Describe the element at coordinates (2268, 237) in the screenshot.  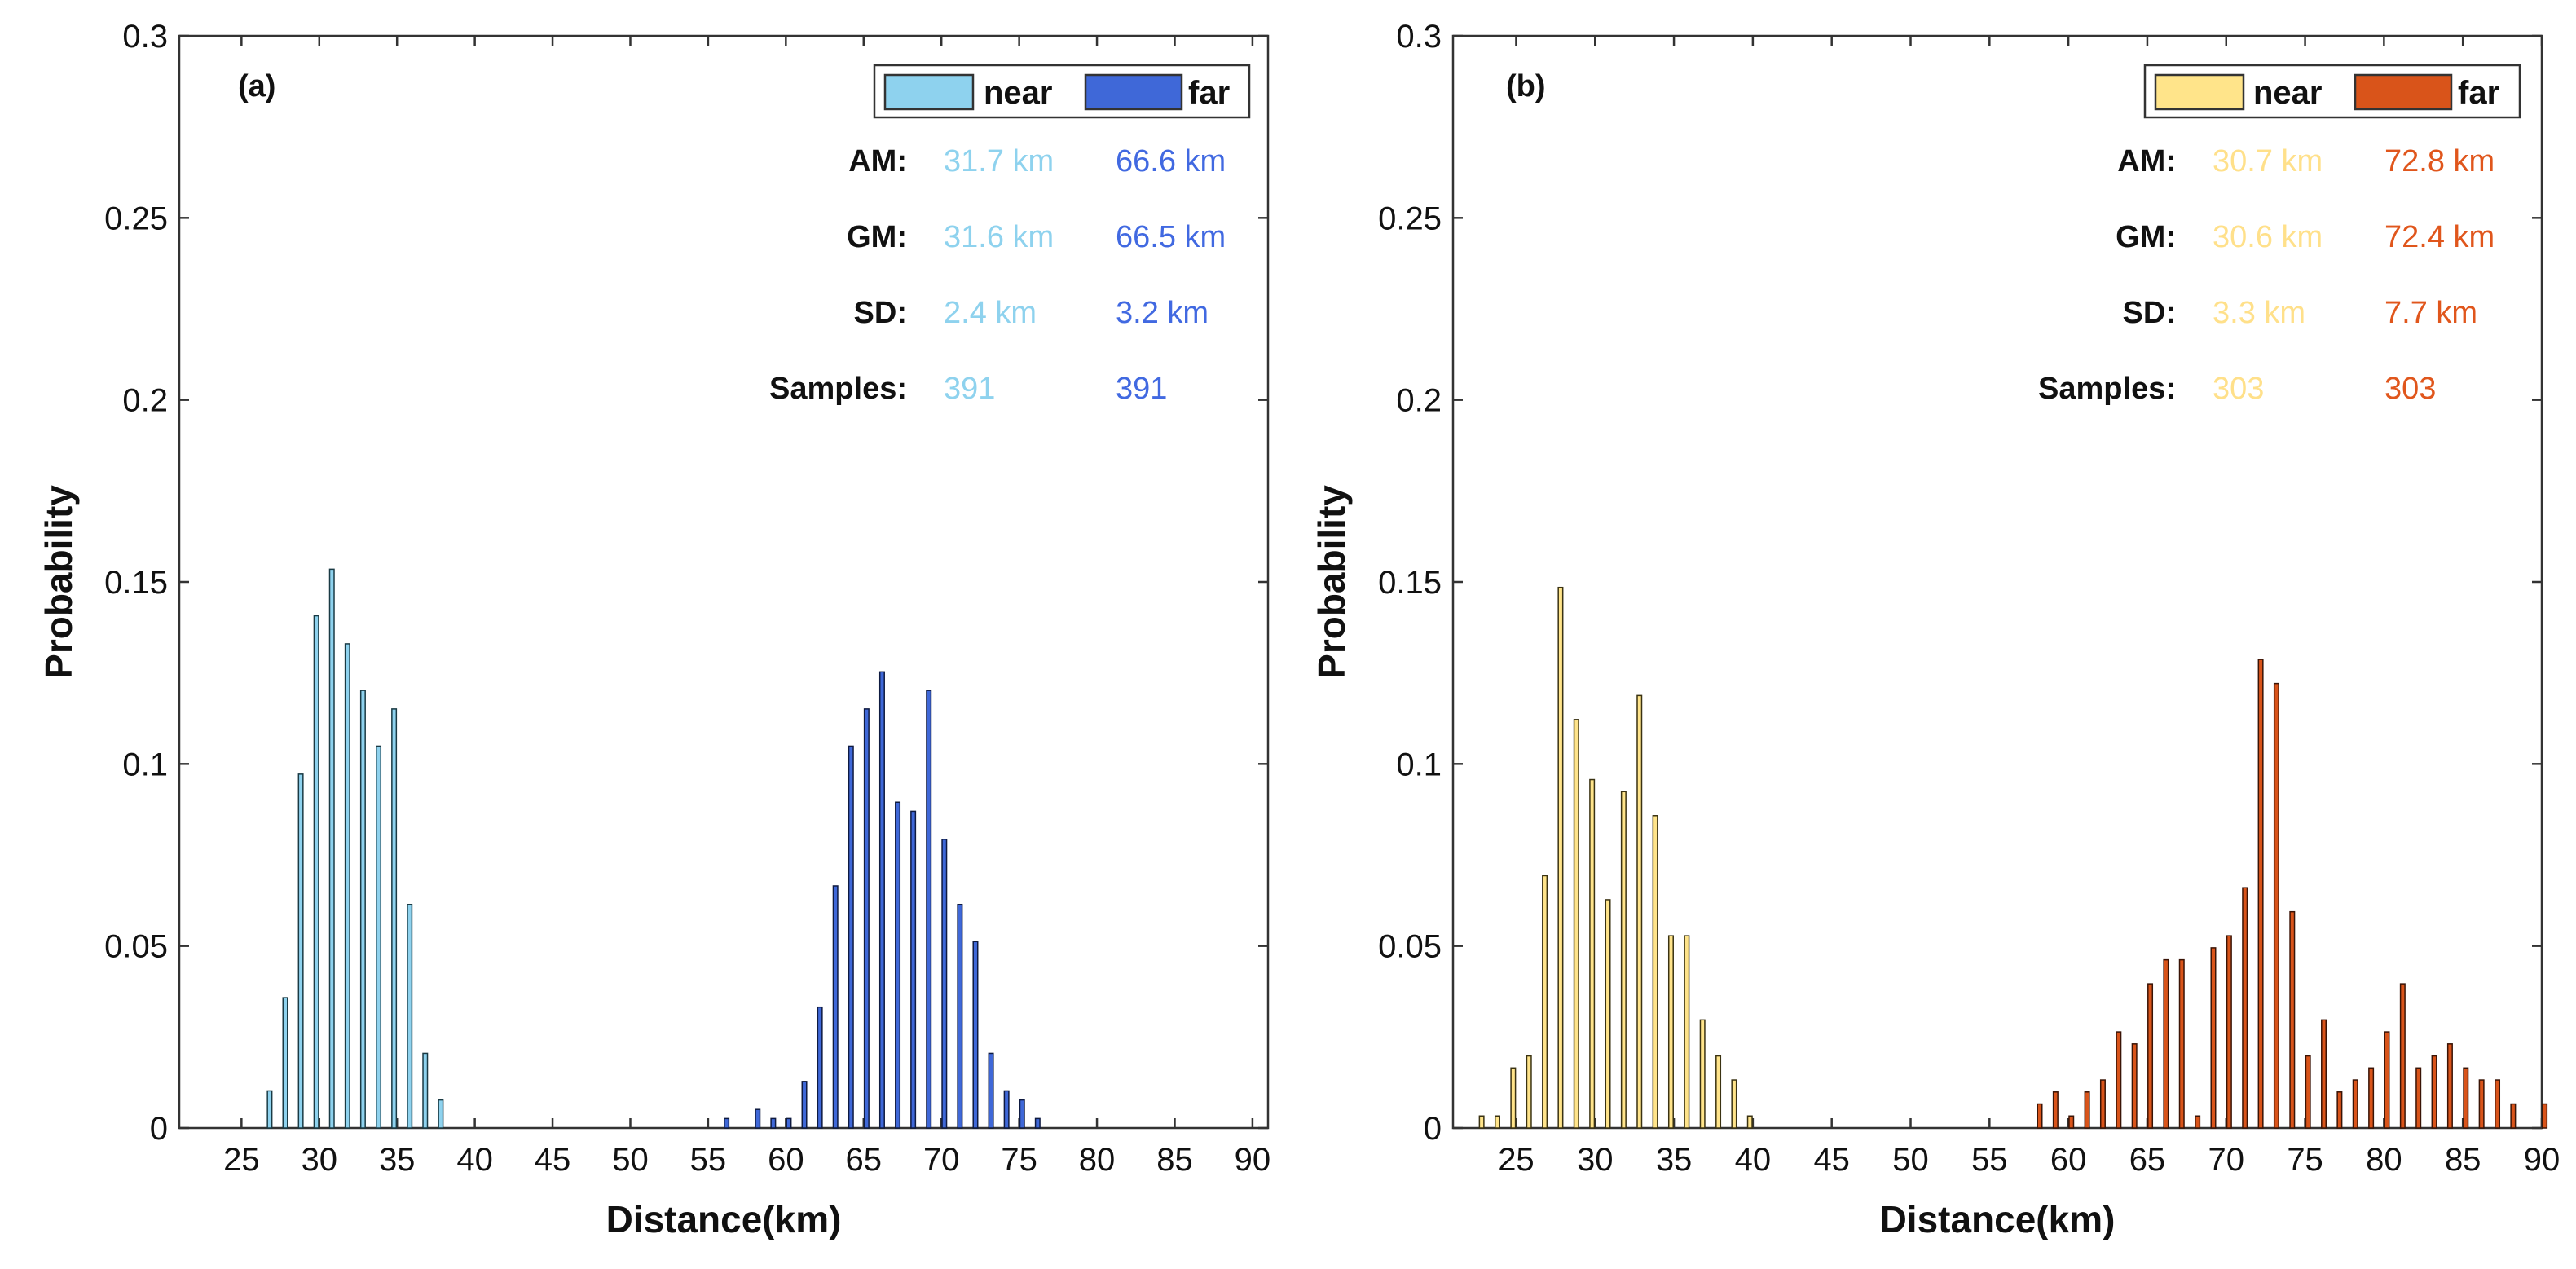
I see `near-gm-value: 30.6 km` at that location.